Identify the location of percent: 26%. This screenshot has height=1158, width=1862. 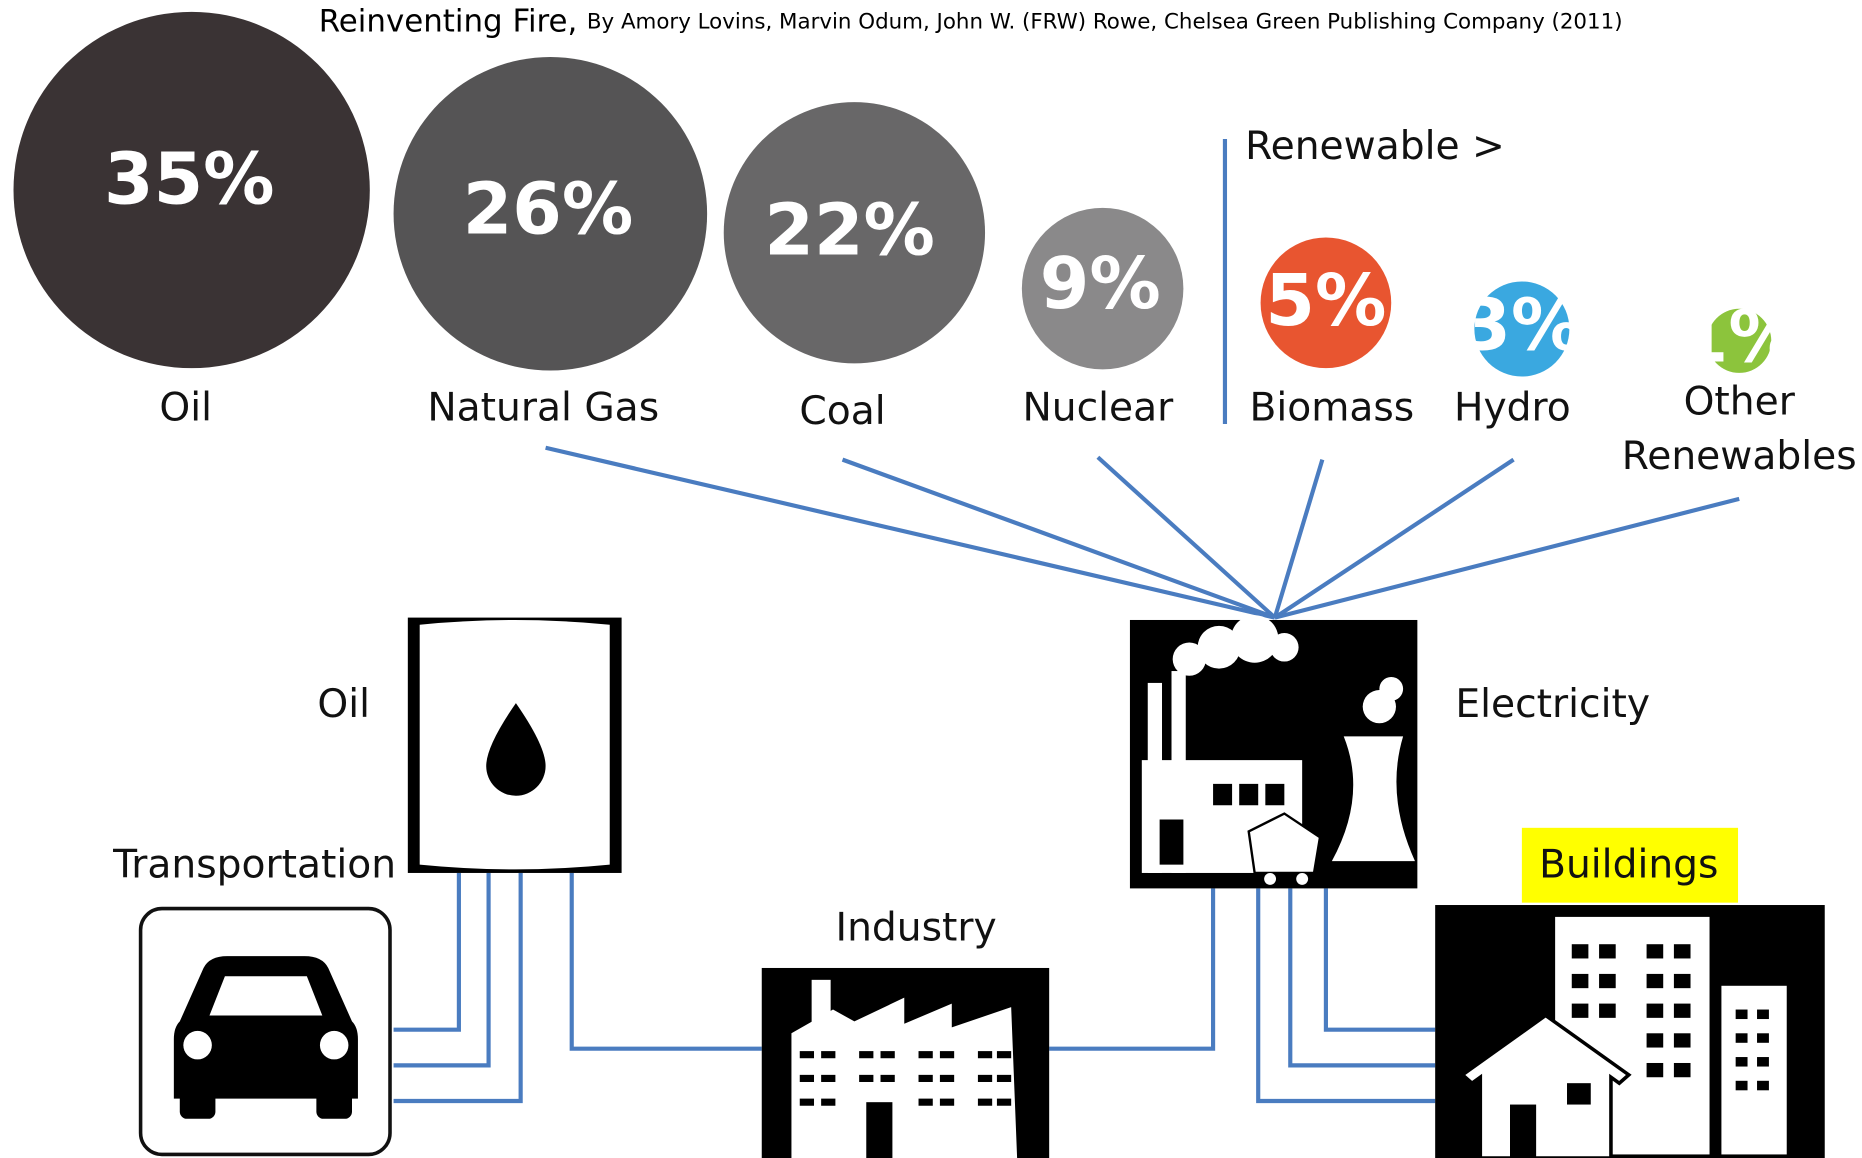
(548, 208).